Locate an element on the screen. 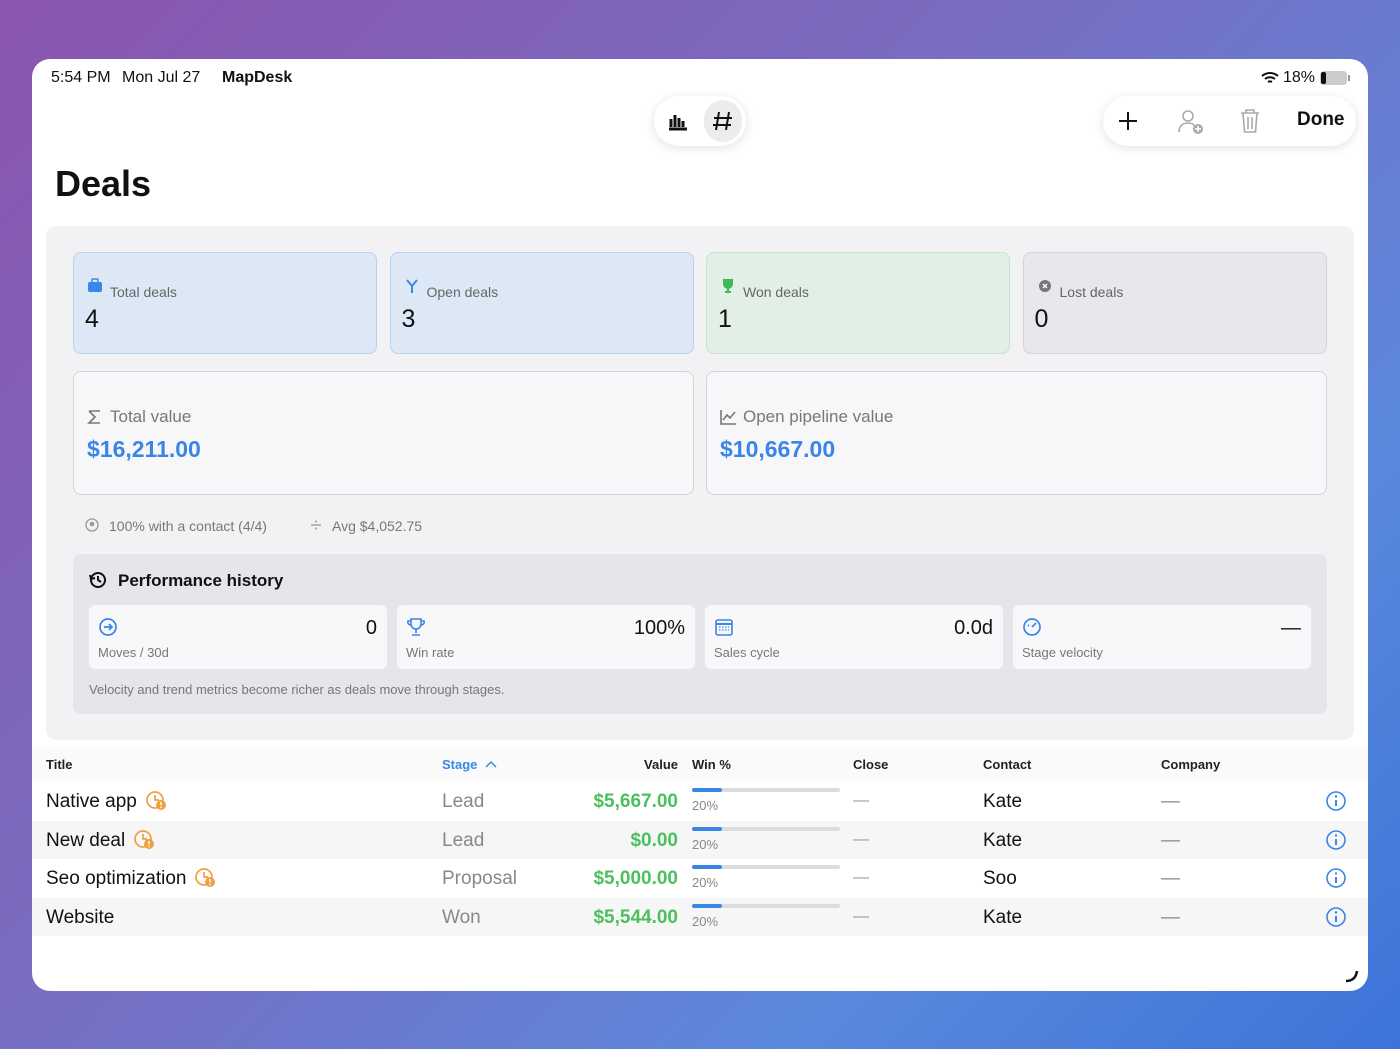  wifi-icon is located at coordinates (1270, 77).